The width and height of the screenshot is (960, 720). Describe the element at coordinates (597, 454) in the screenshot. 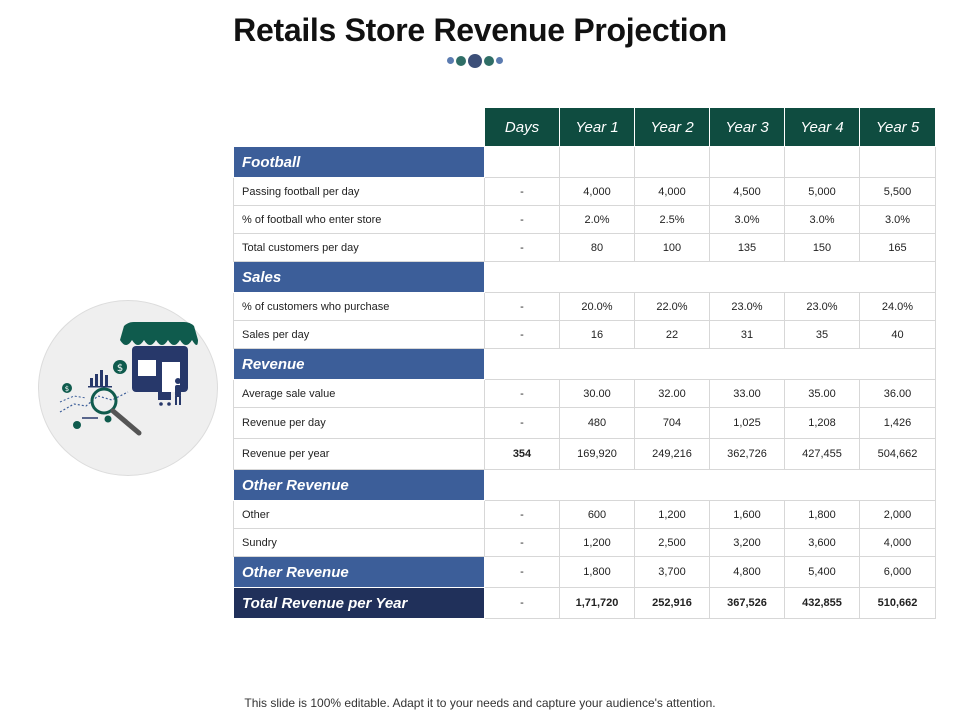

I see `table-cell: 169,920` at that location.